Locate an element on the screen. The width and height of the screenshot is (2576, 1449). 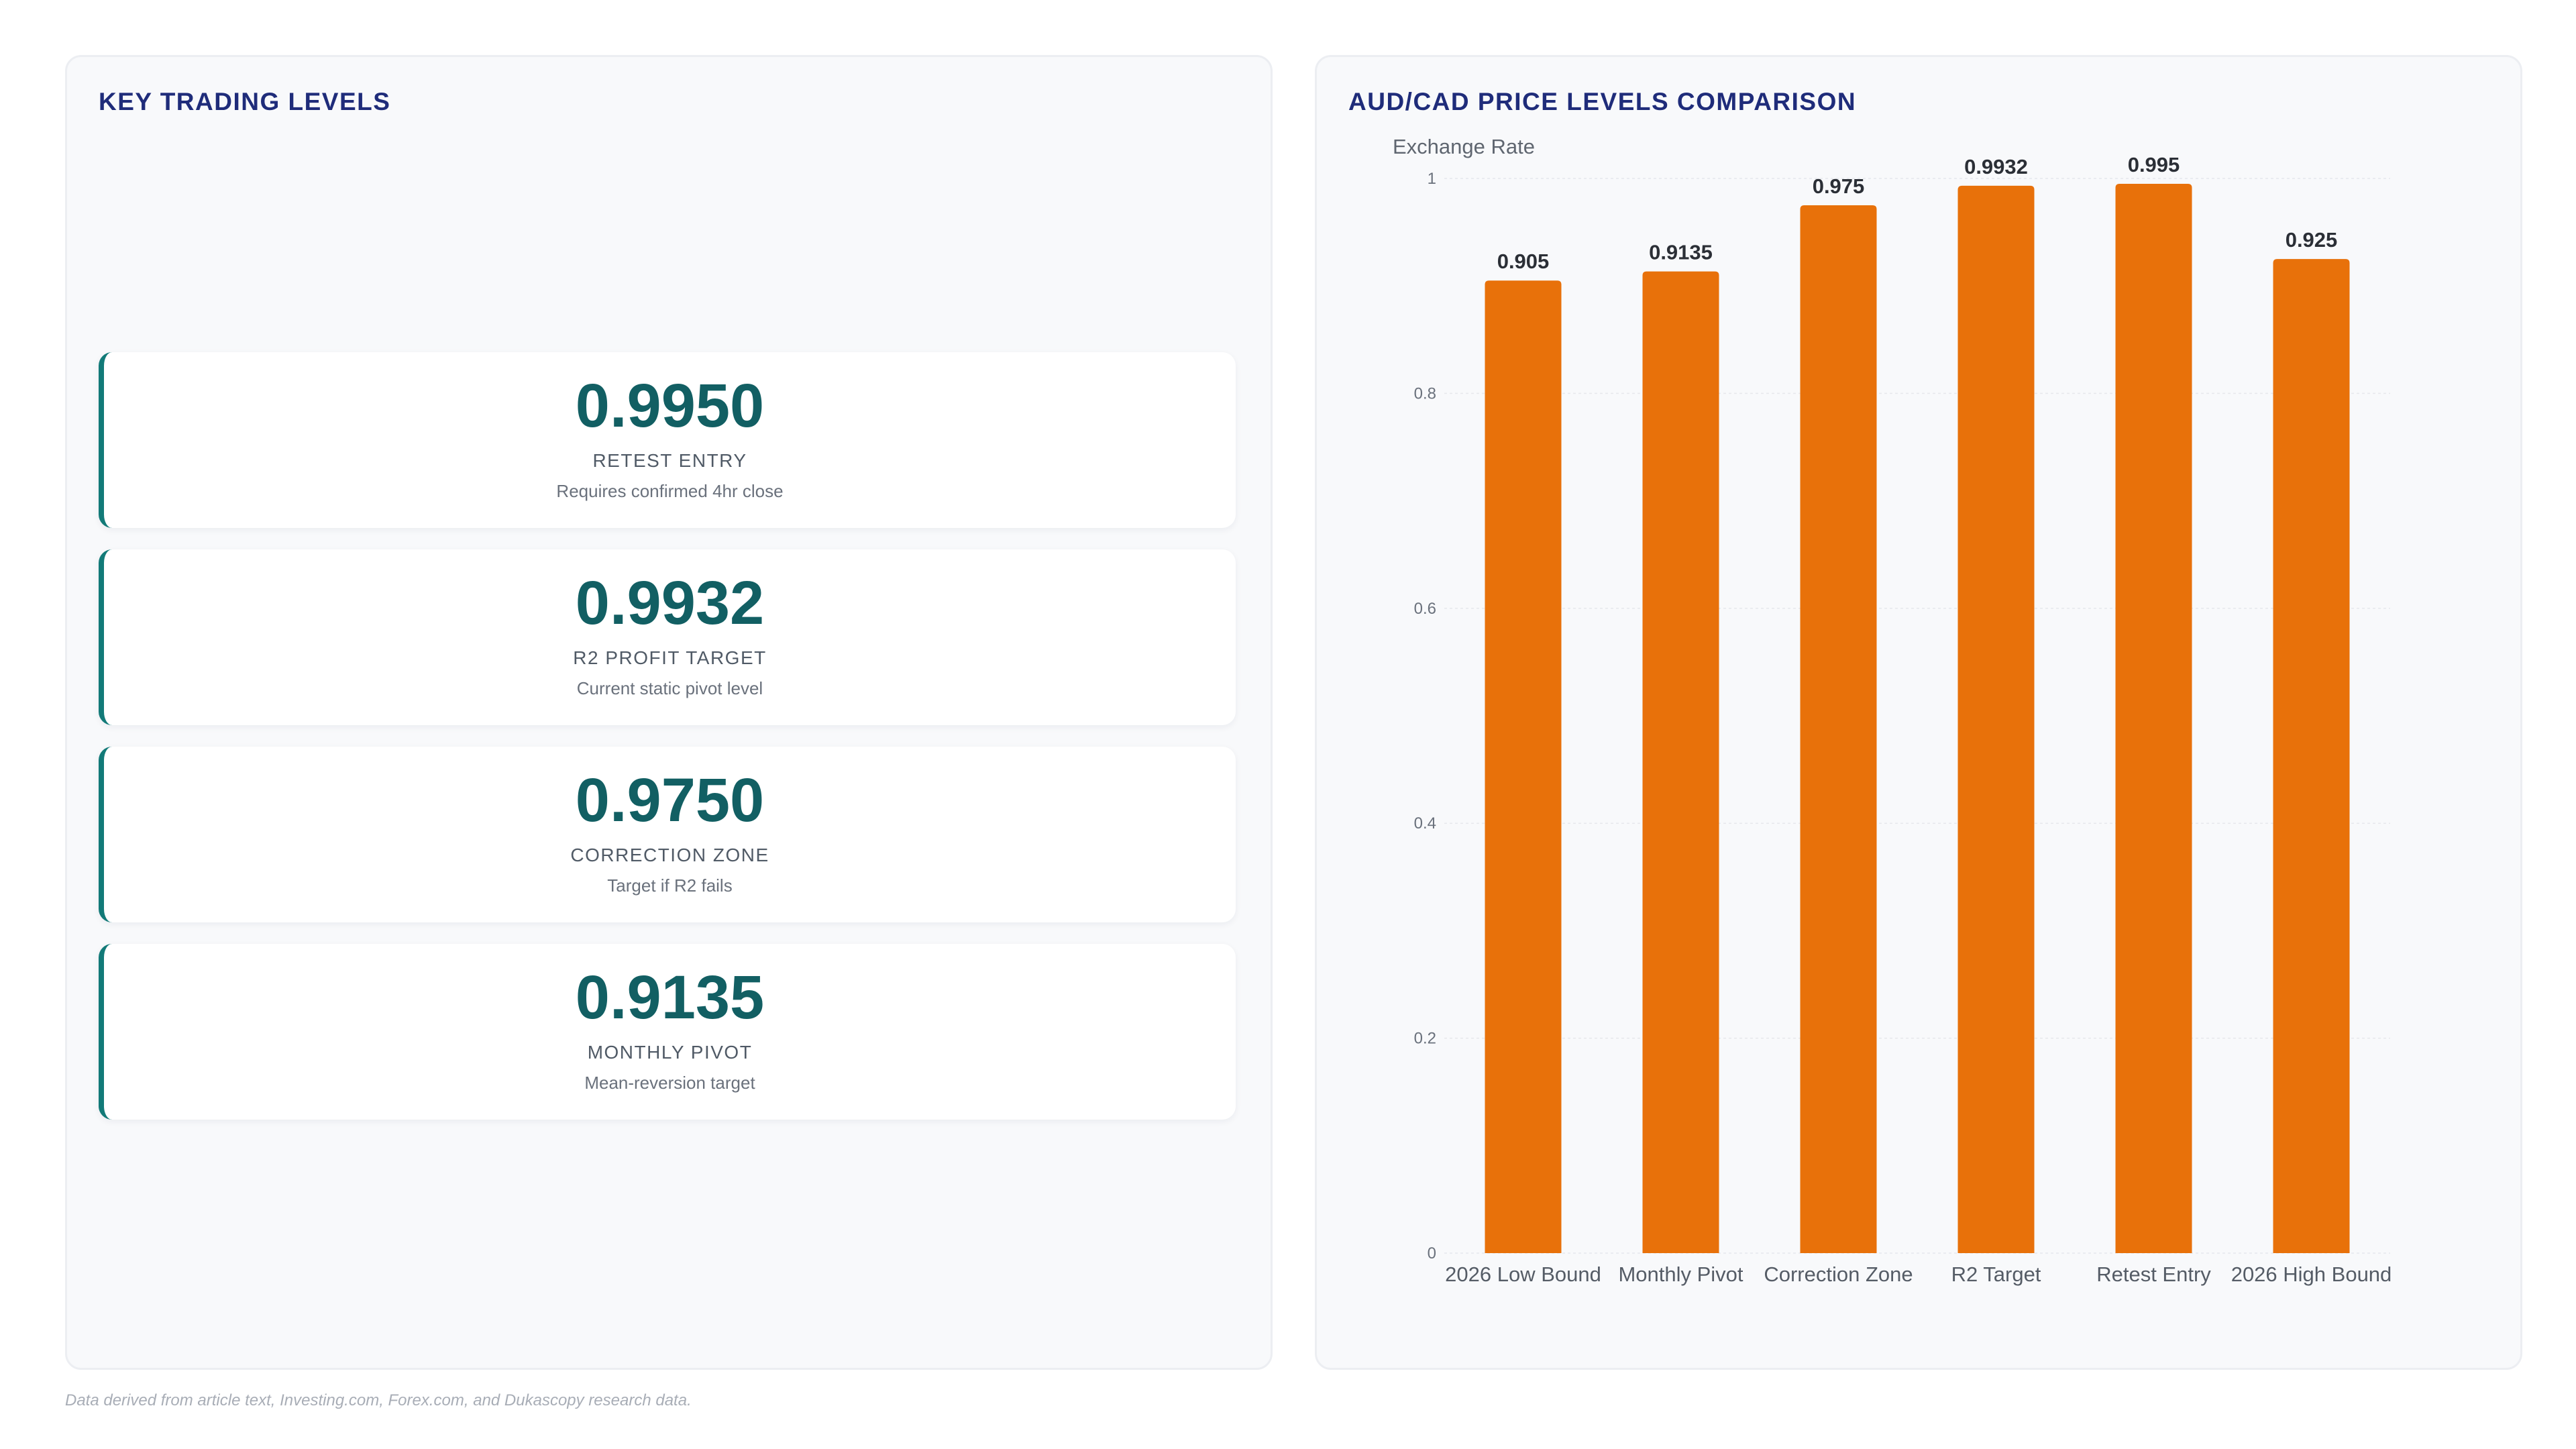
level-description: Target if R2 fails is located at coordinates (670, 885).